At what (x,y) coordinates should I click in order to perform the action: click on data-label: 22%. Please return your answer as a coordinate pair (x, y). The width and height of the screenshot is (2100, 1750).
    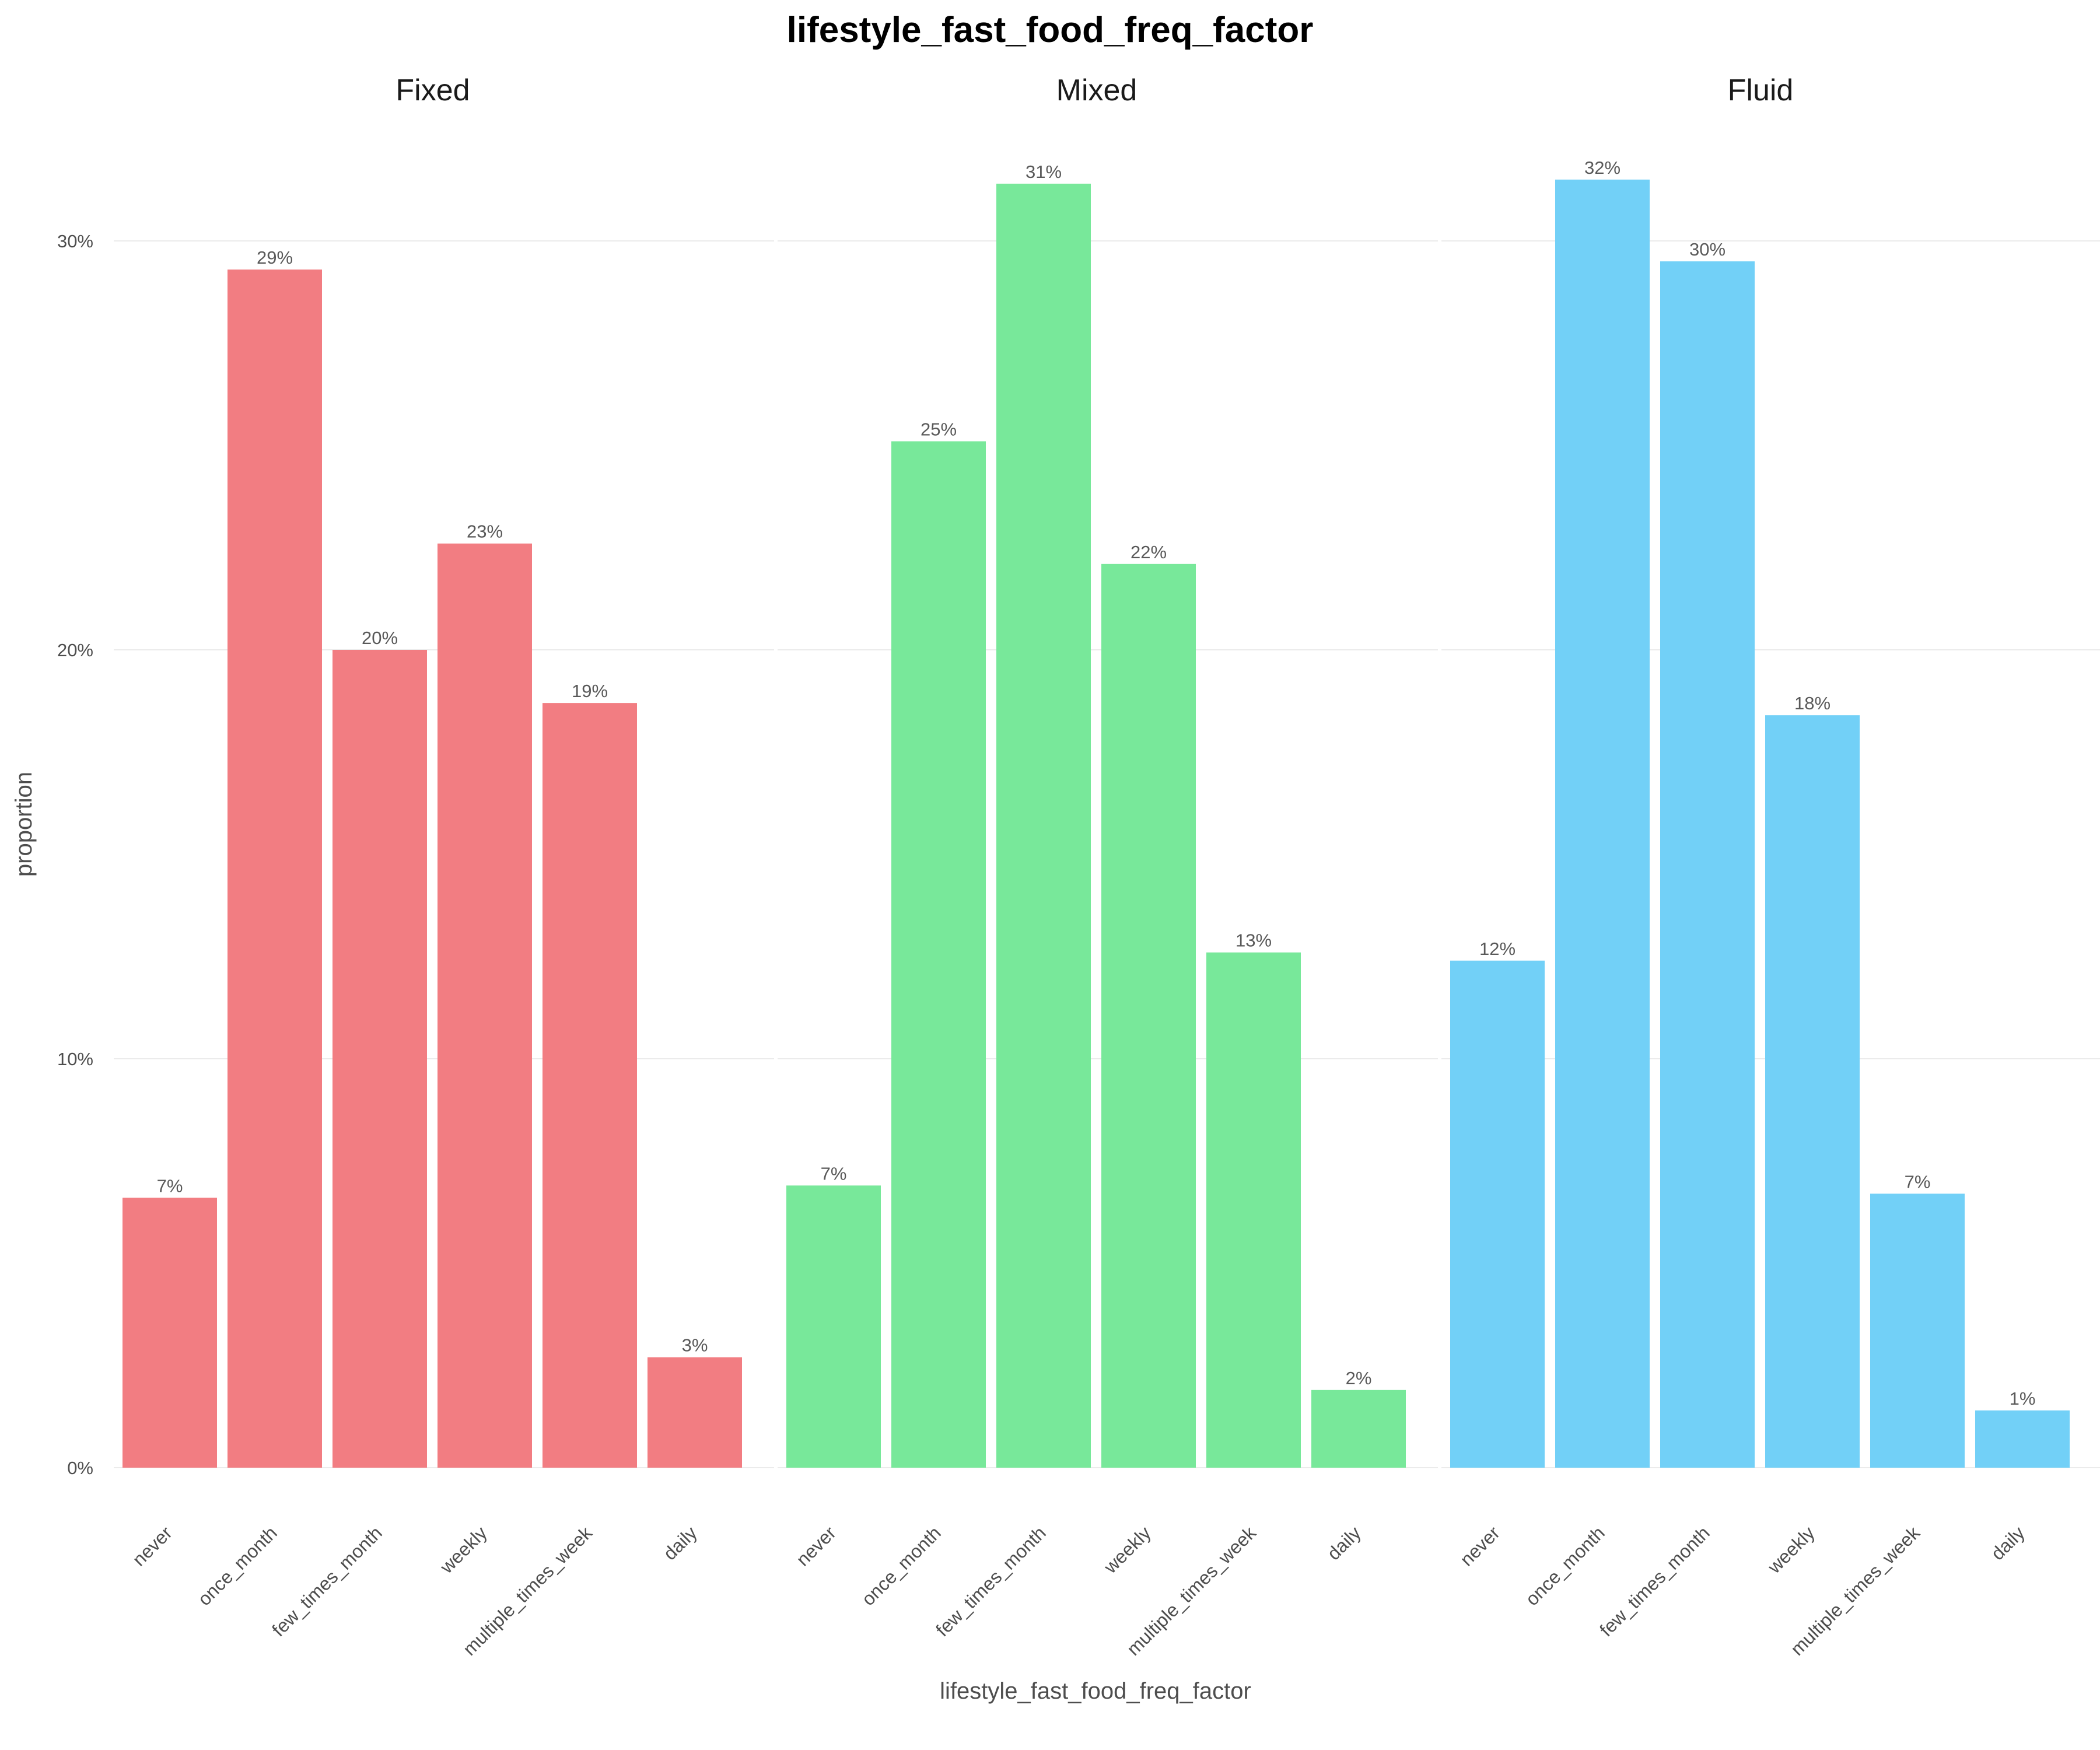
    Looking at the image, I should click on (1148, 552).